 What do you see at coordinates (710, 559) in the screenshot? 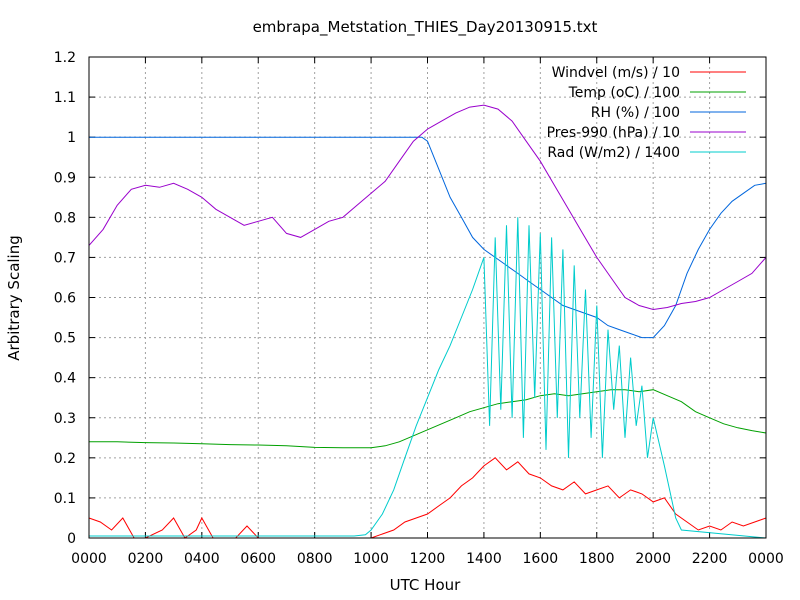
I see `x-tick-label: 2200` at bounding box center [710, 559].